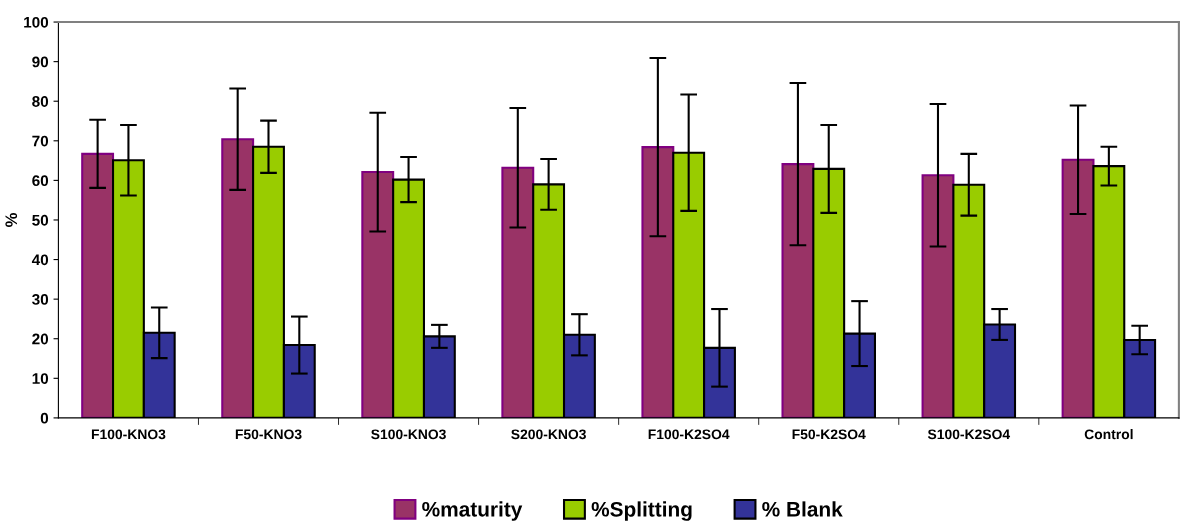 Image resolution: width=1192 pixels, height=525 pixels. Describe the element at coordinates (408, 434) in the screenshot. I see `x-tick-label: S100-KNO3` at that location.